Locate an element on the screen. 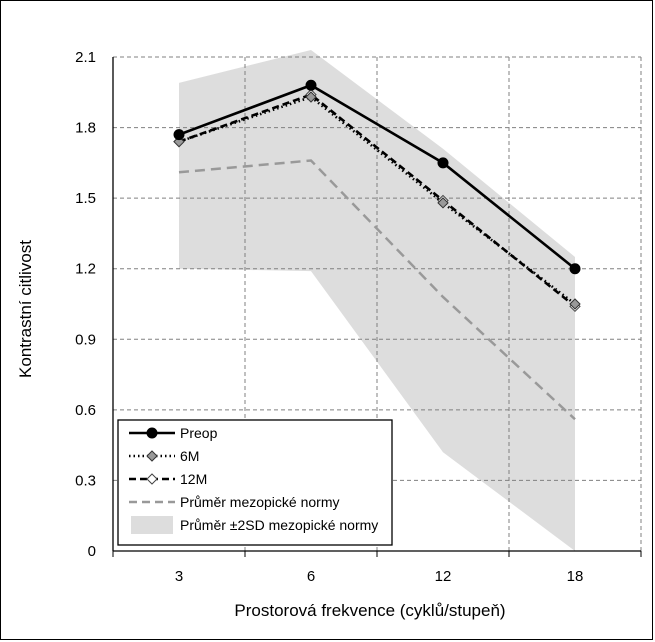 The height and width of the screenshot is (642, 655). y-tick-label: 2.1 is located at coordinates (85, 57).